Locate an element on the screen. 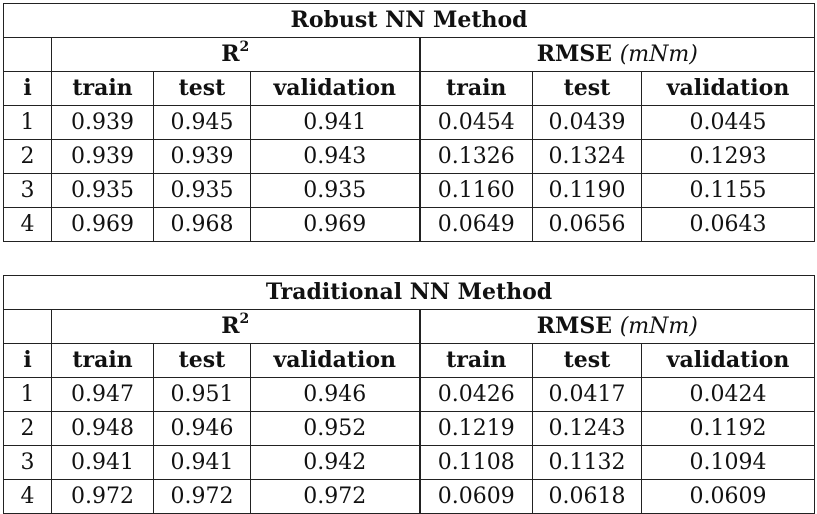 Image resolution: width=817 pixels, height=514 pixels. value-cell: 0.0424 is located at coordinates (728, 394).